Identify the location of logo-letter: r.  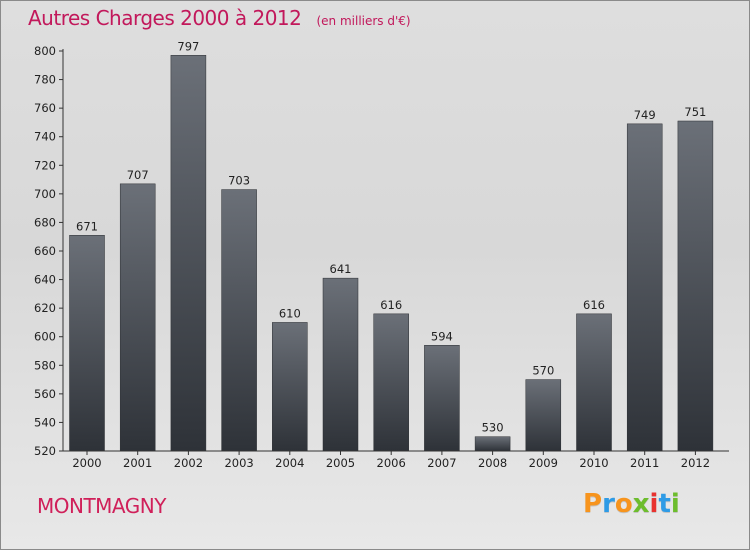
(608, 504).